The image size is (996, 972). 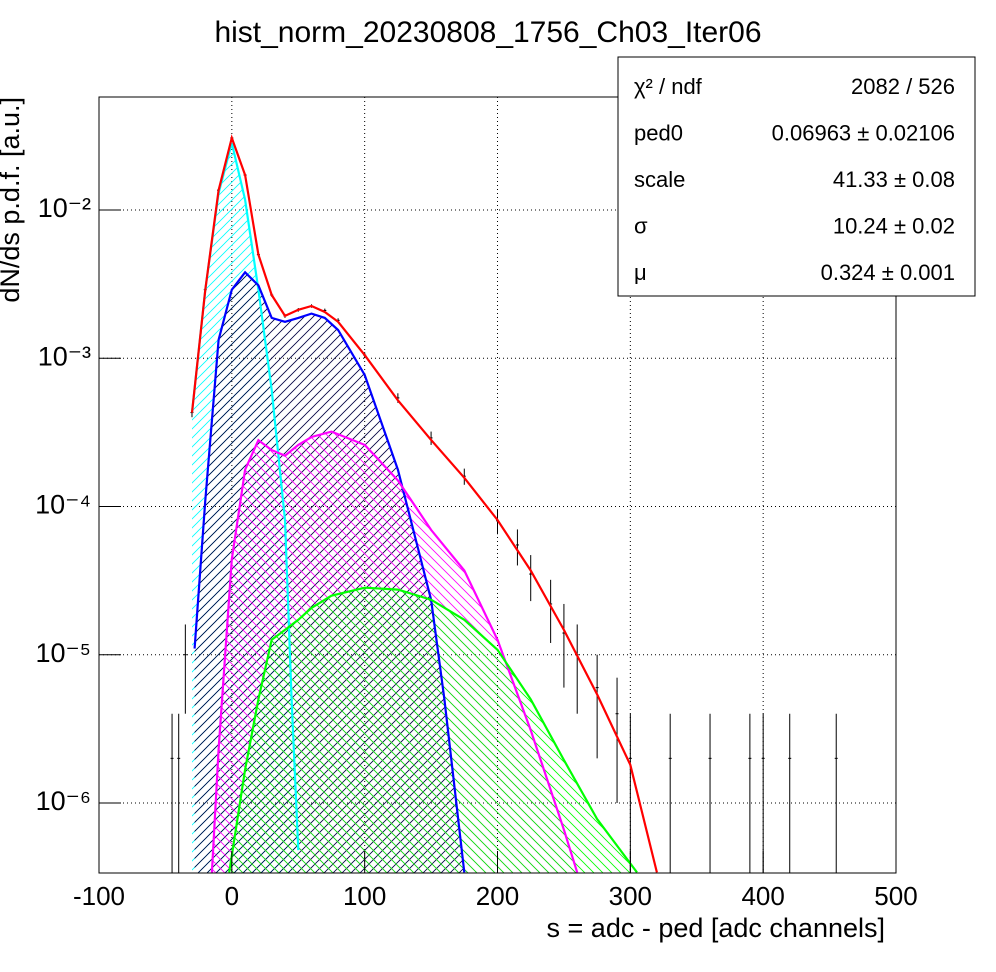 I want to click on chart-title: hist_norm_20230808_1756_Ch03_Iter06, so click(x=487, y=32).